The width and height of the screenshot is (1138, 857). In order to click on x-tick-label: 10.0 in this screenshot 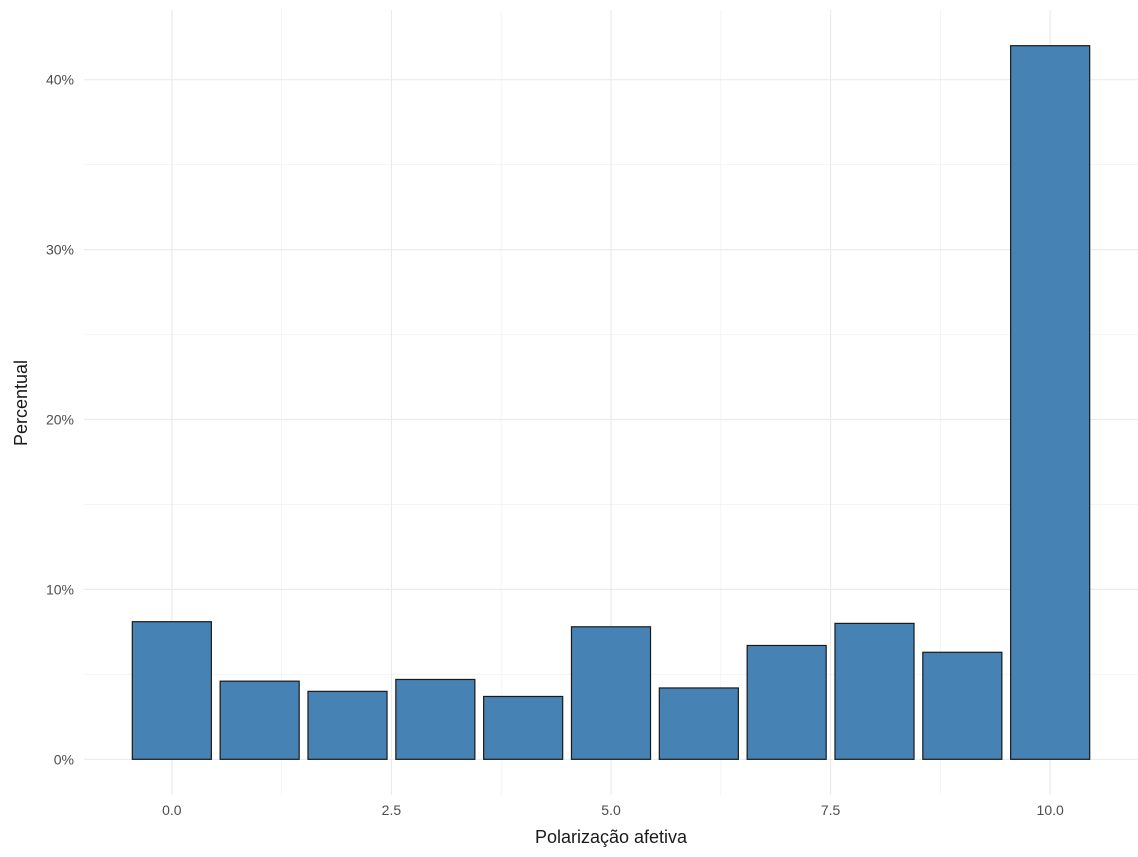, I will do `click(1050, 810)`.